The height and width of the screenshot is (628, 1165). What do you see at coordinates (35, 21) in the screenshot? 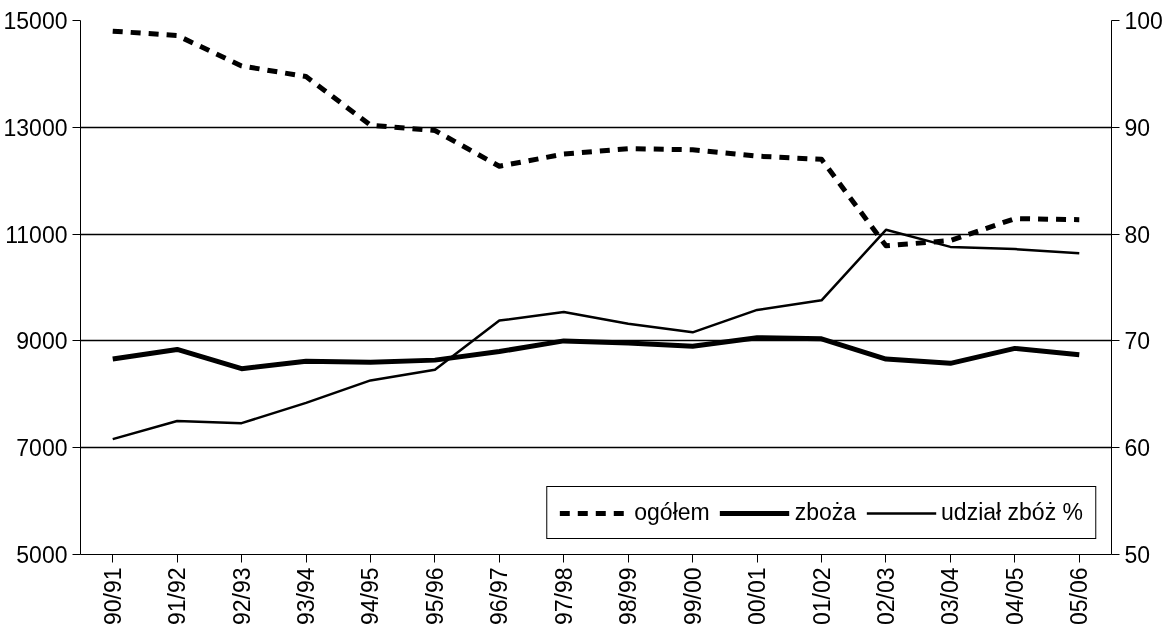
I see `y-tick-label: 15000` at bounding box center [35, 21].